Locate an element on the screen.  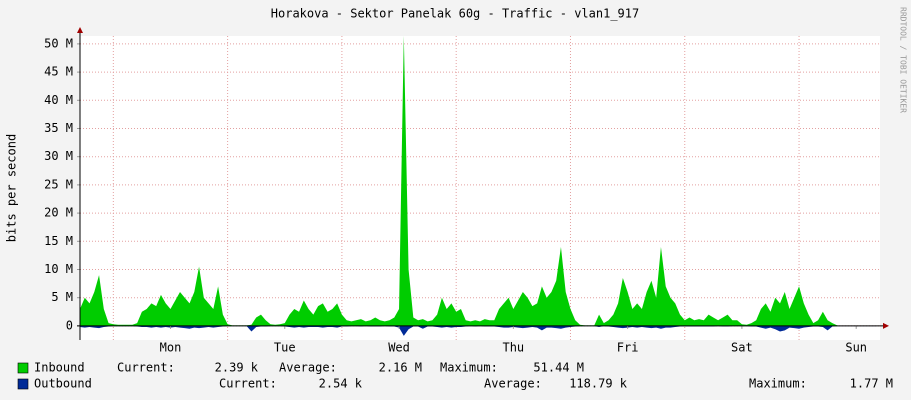
x-tick-label: Thu is located at coordinates (513, 347).